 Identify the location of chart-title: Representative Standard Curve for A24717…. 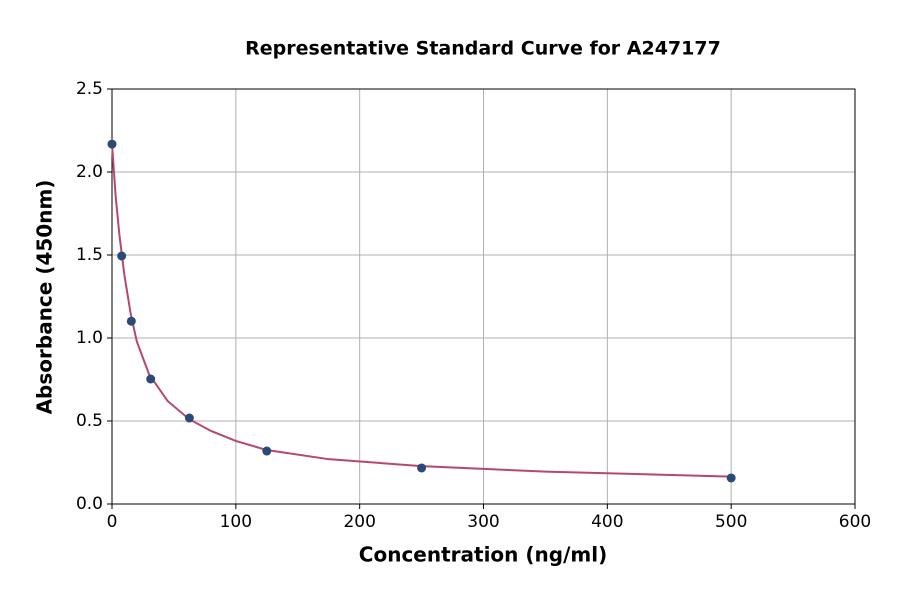
(483, 49).